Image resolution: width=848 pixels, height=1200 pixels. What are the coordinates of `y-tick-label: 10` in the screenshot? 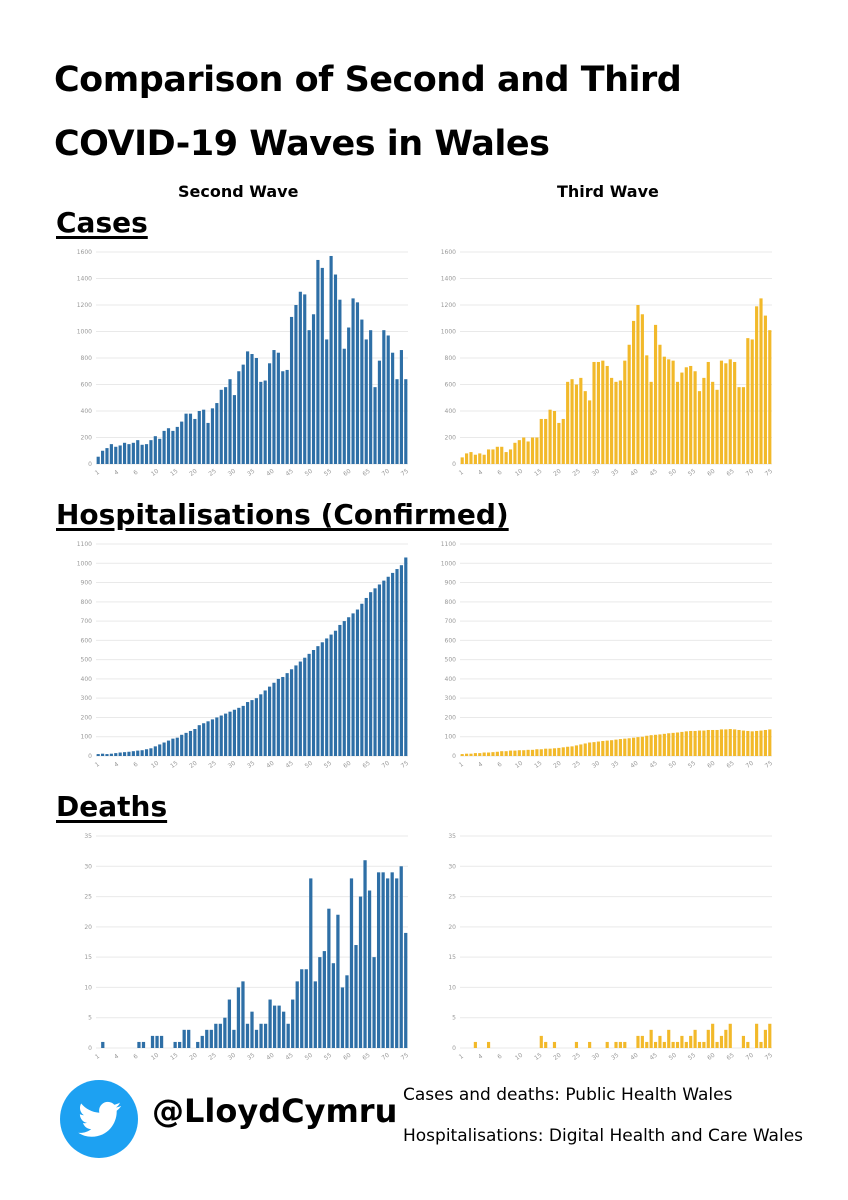 It's located at (88, 987).